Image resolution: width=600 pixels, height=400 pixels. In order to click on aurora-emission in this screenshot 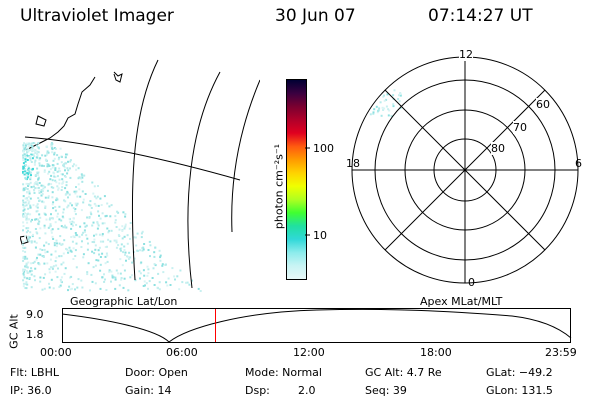, I will do `click(112, 217)`.